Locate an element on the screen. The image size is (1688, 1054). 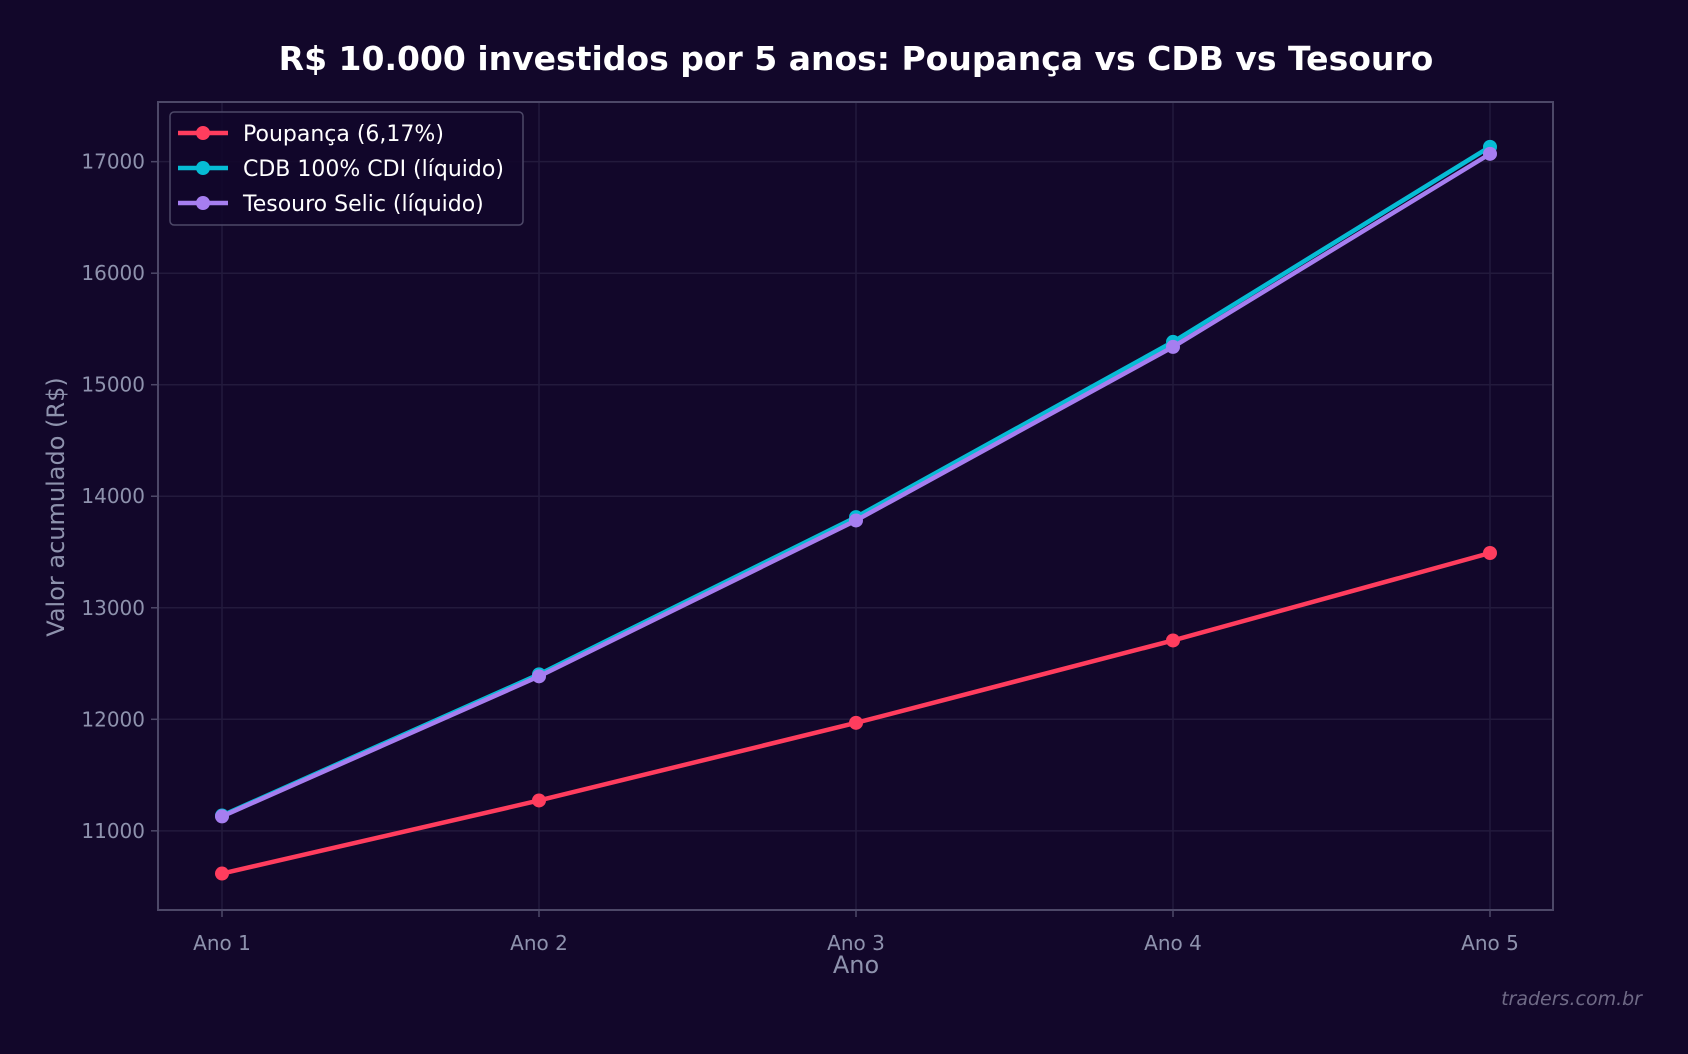
y-tick-label: 15000 is located at coordinates (113, 385).